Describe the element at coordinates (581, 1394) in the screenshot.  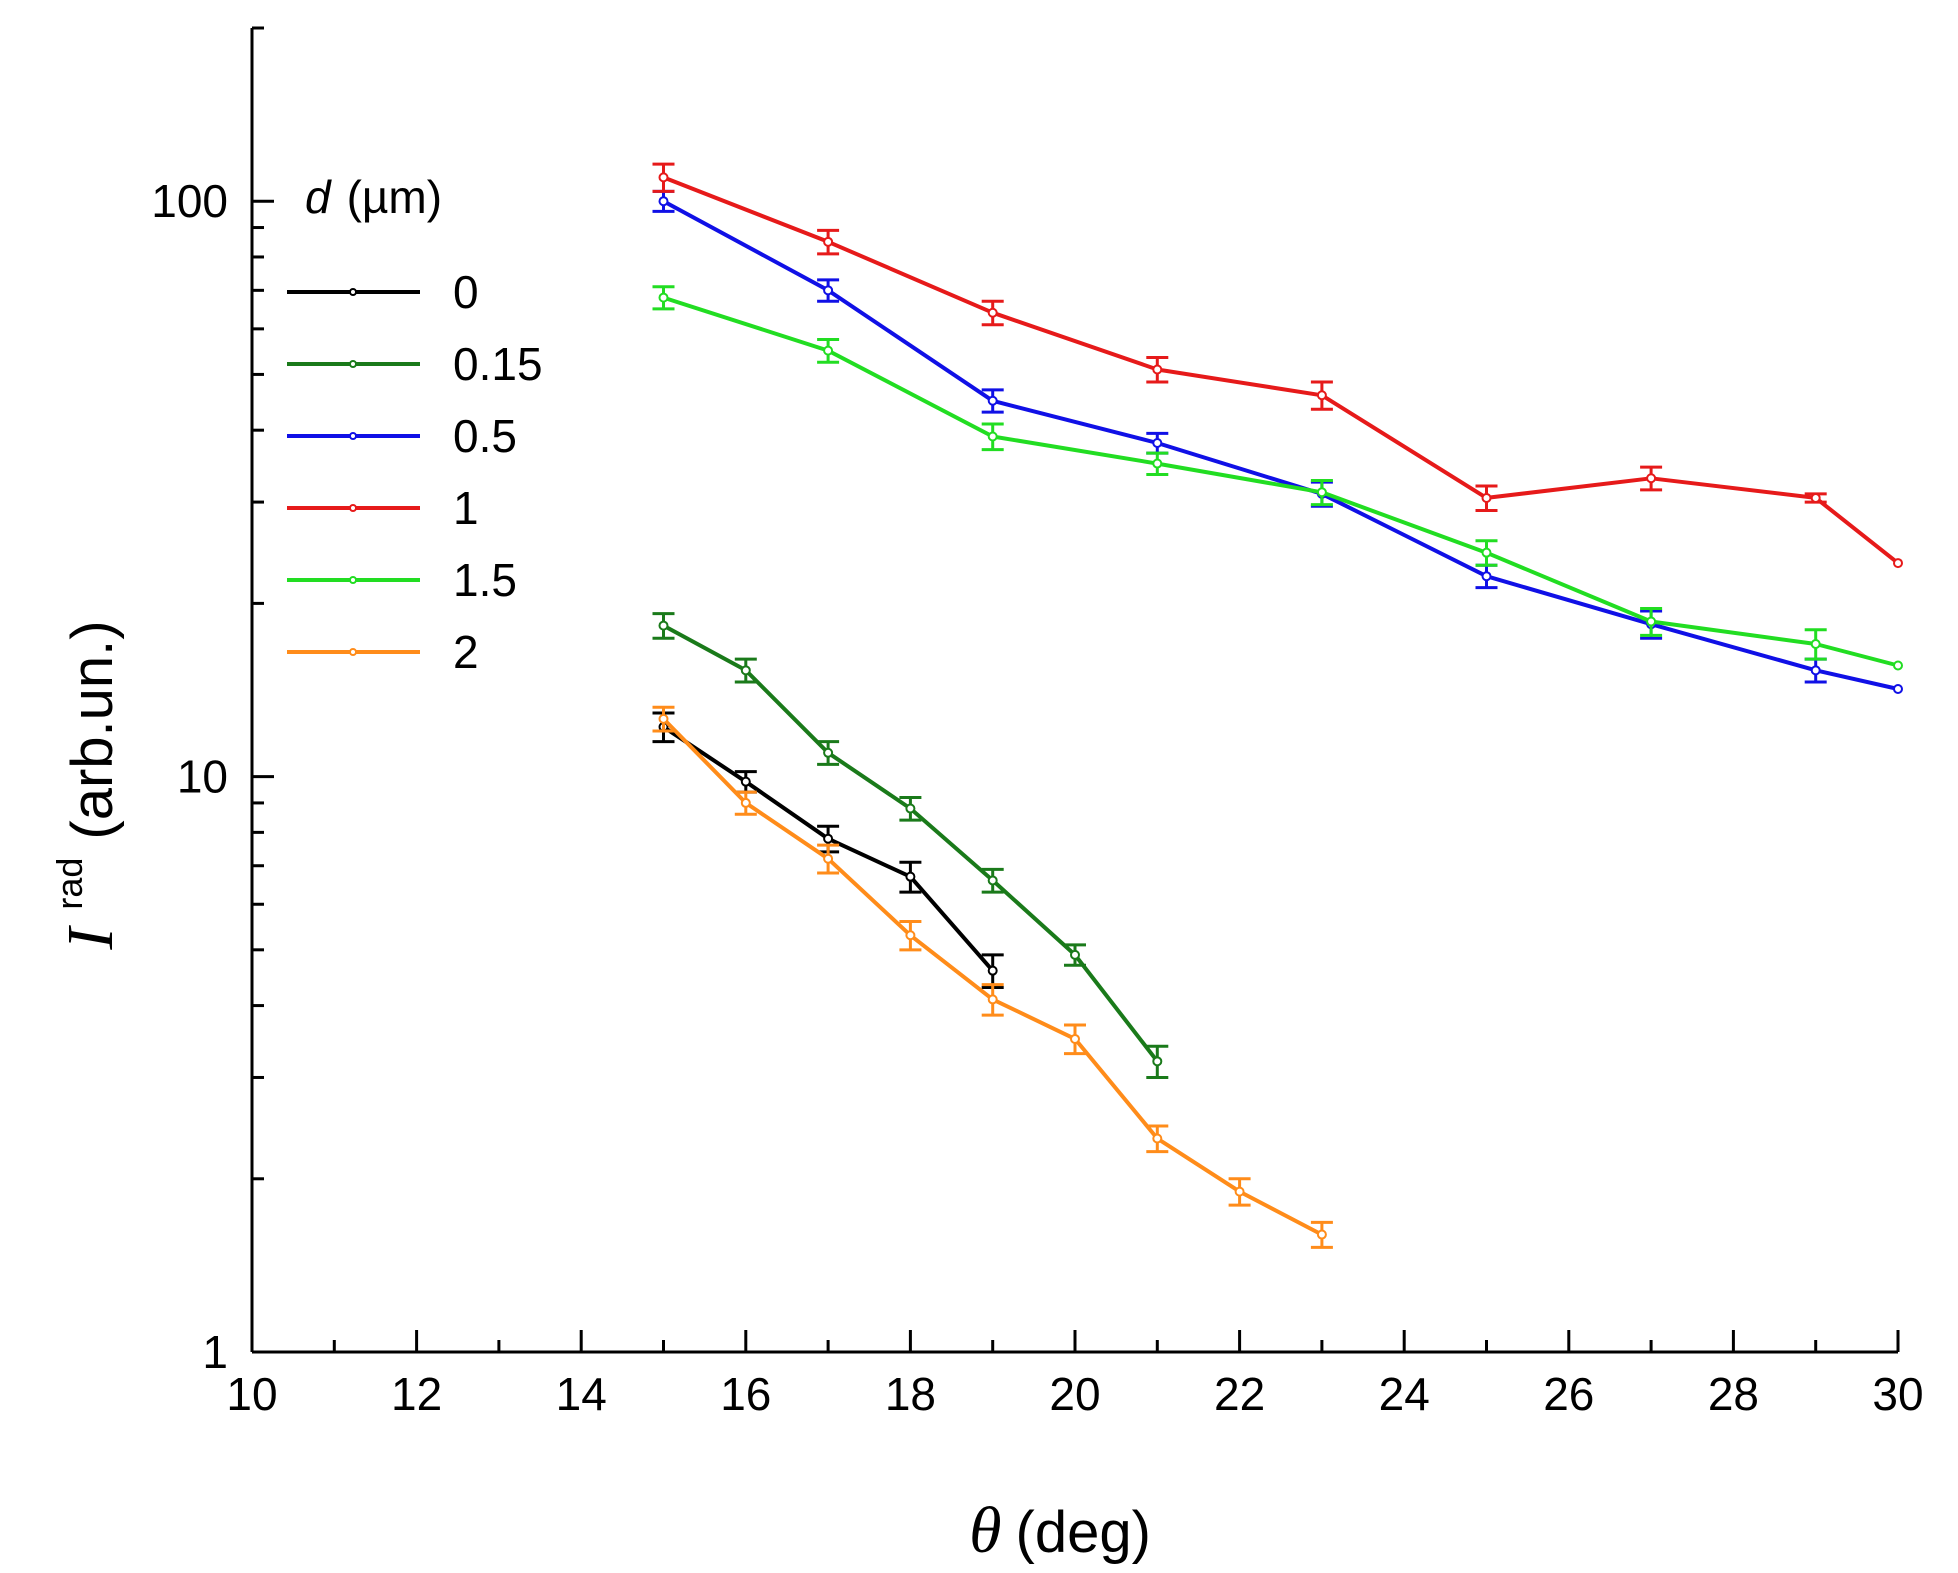
I see `x-tick-label: 14` at that location.